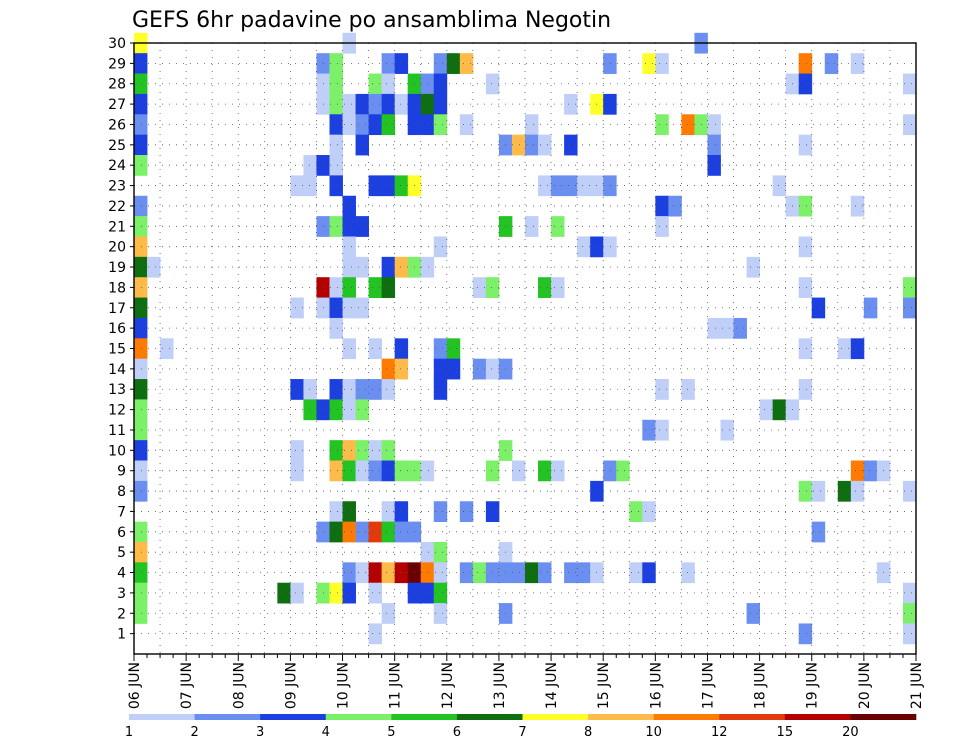 Image resolution: width=960 pixels, height=742 pixels. What do you see at coordinates (117, 44) in the screenshot?
I see `y-tick-label: 30` at bounding box center [117, 44].